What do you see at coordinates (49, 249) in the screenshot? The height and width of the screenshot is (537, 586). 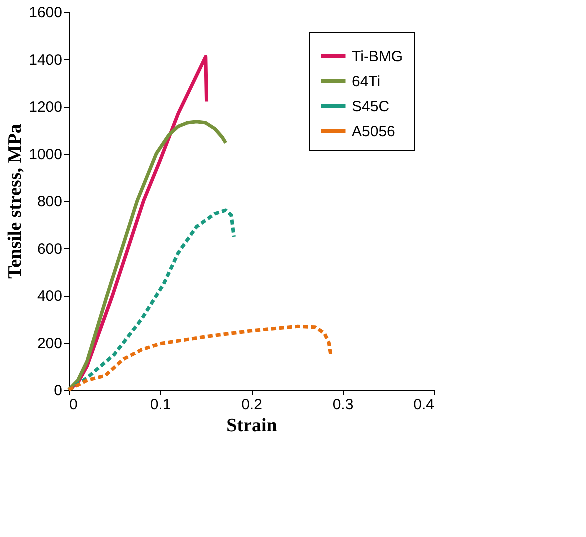 I see `y-tick-label: 600` at bounding box center [49, 249].